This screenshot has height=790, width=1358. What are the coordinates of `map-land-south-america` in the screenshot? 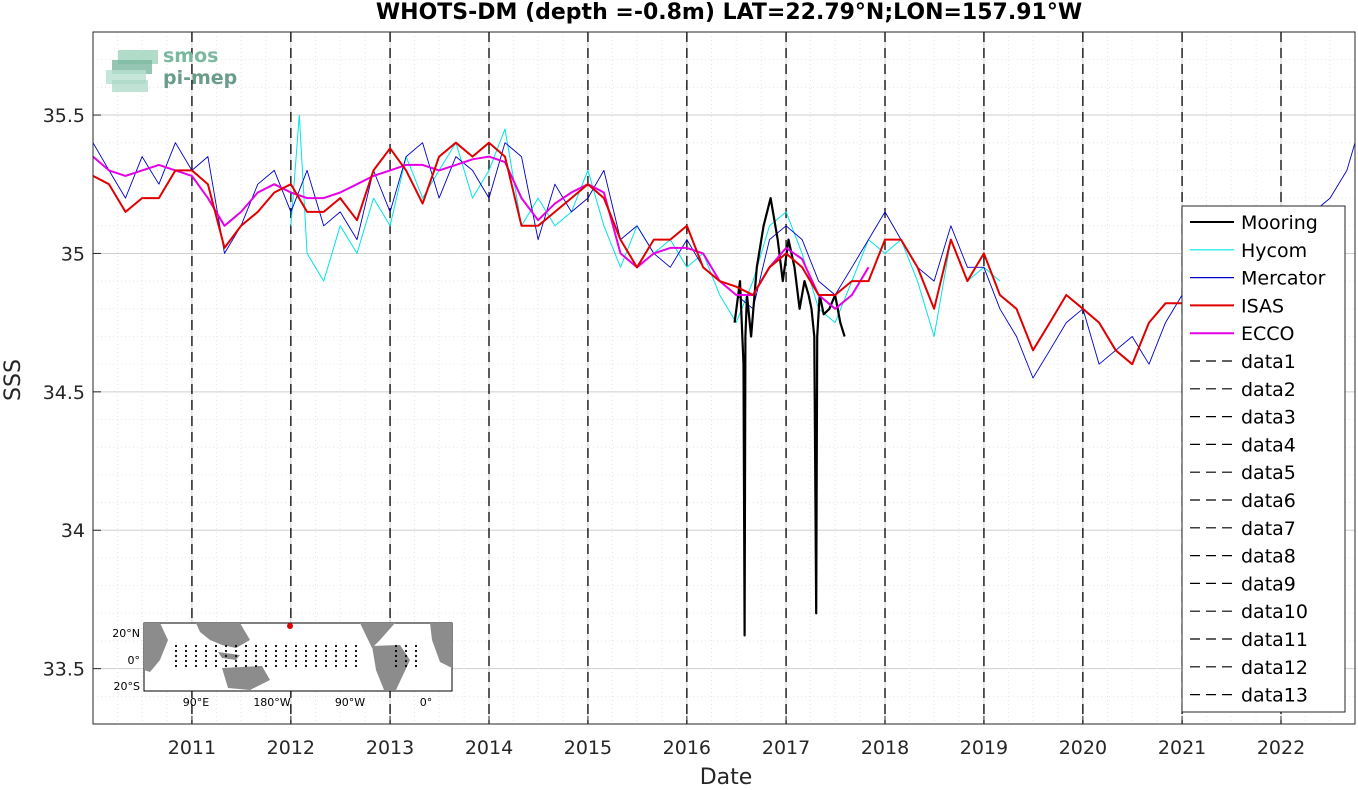 It's located at (391, 667).